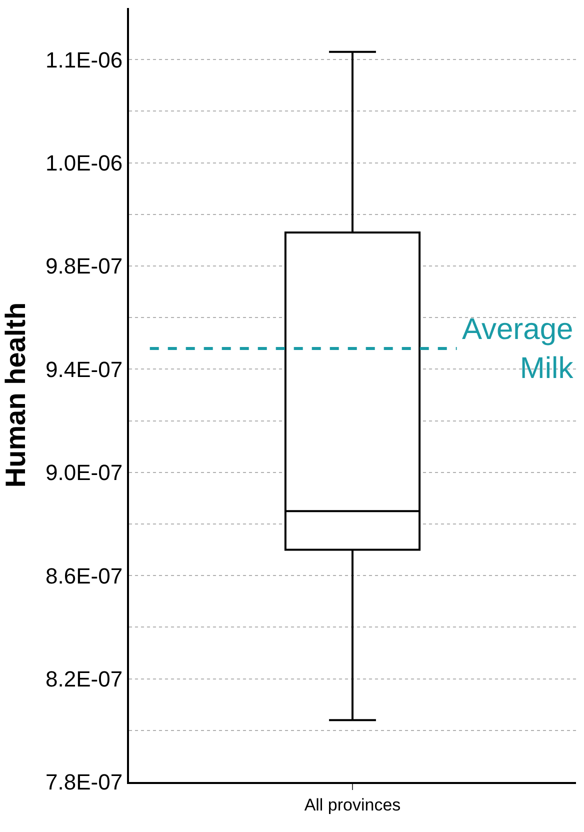 The width and height of the screenshot is (584, 832). I want to click on ref-line-label: Average Milk, so click(518, 349).